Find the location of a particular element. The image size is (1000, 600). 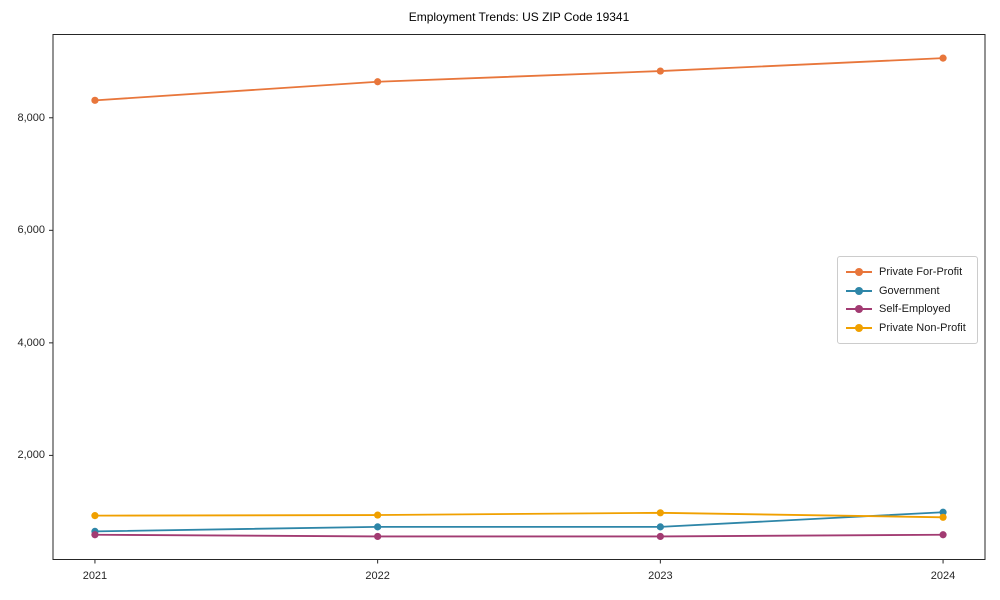

legend-item: Self-Employed is located at coordinates (907, 309).